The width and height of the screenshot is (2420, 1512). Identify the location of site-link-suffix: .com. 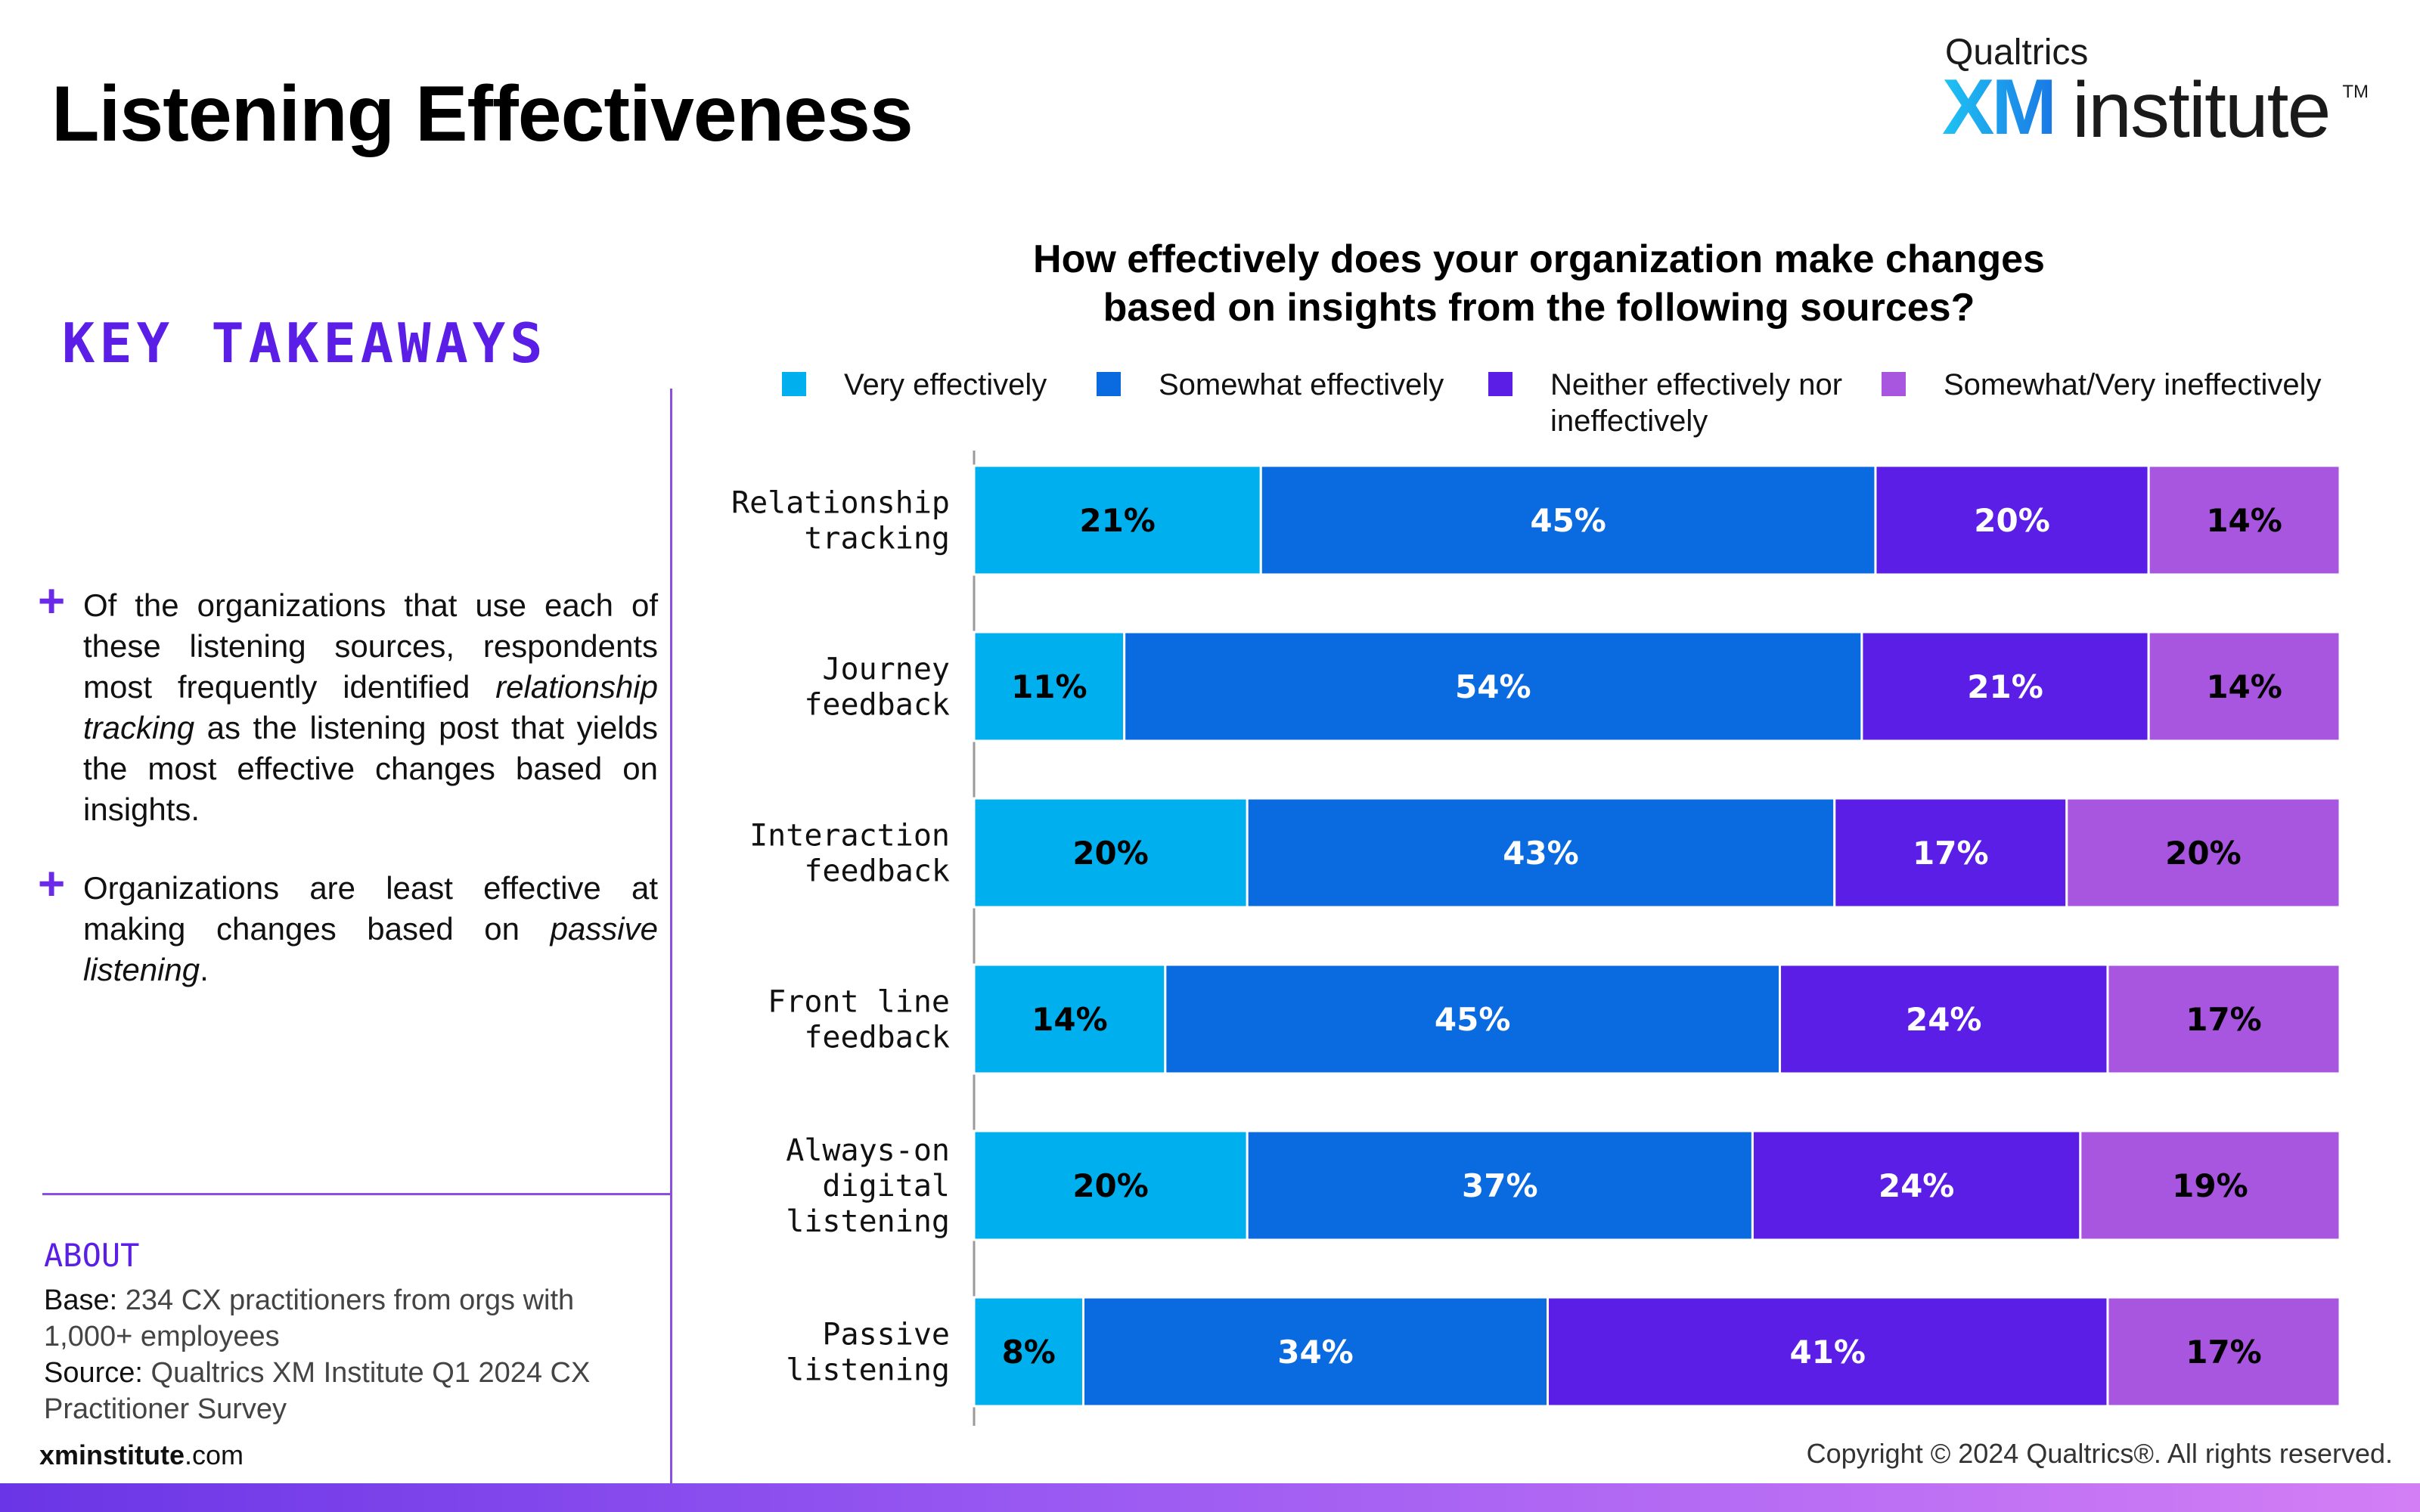
(214, 1455).